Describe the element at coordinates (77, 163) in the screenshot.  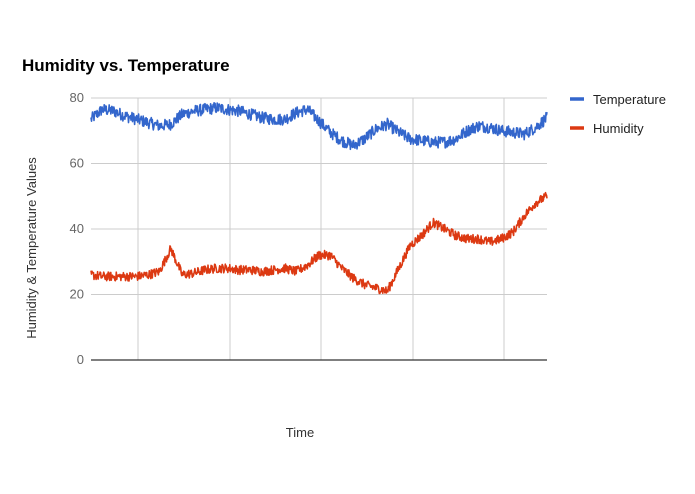
I see `y-tick-label: 60` at that location.